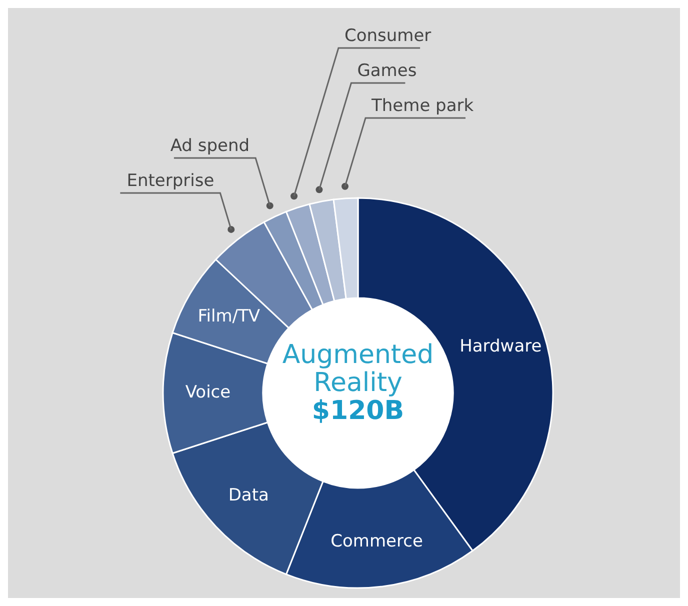 The width and height of the screenshot is (688, 606). What do you see at coordinates (208, 392) in the screenshot?
I see `slice-label: Voice` at bounding box center [208, 392].